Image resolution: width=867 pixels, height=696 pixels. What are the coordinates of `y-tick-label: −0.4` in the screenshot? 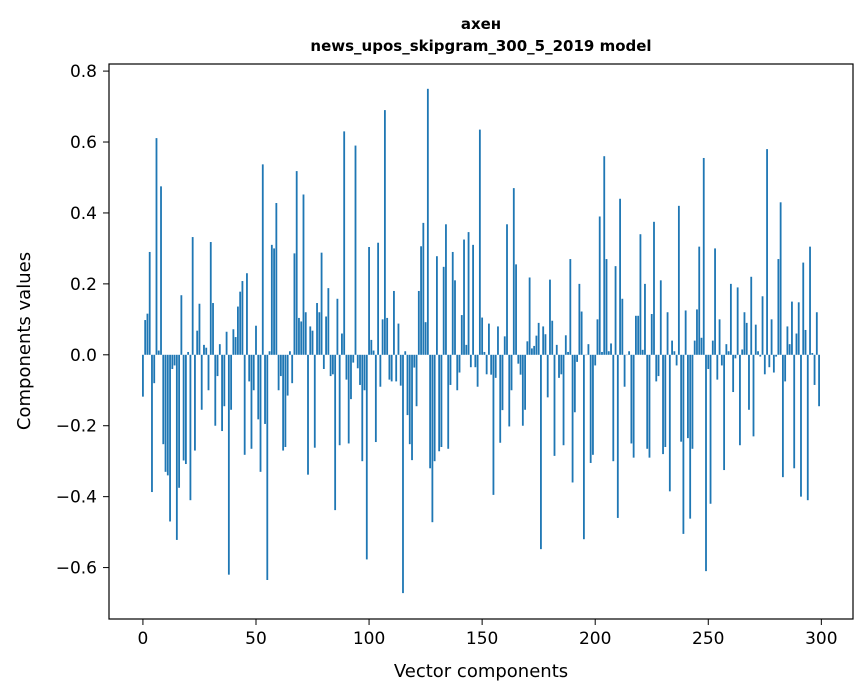 It's located at (76, 498).